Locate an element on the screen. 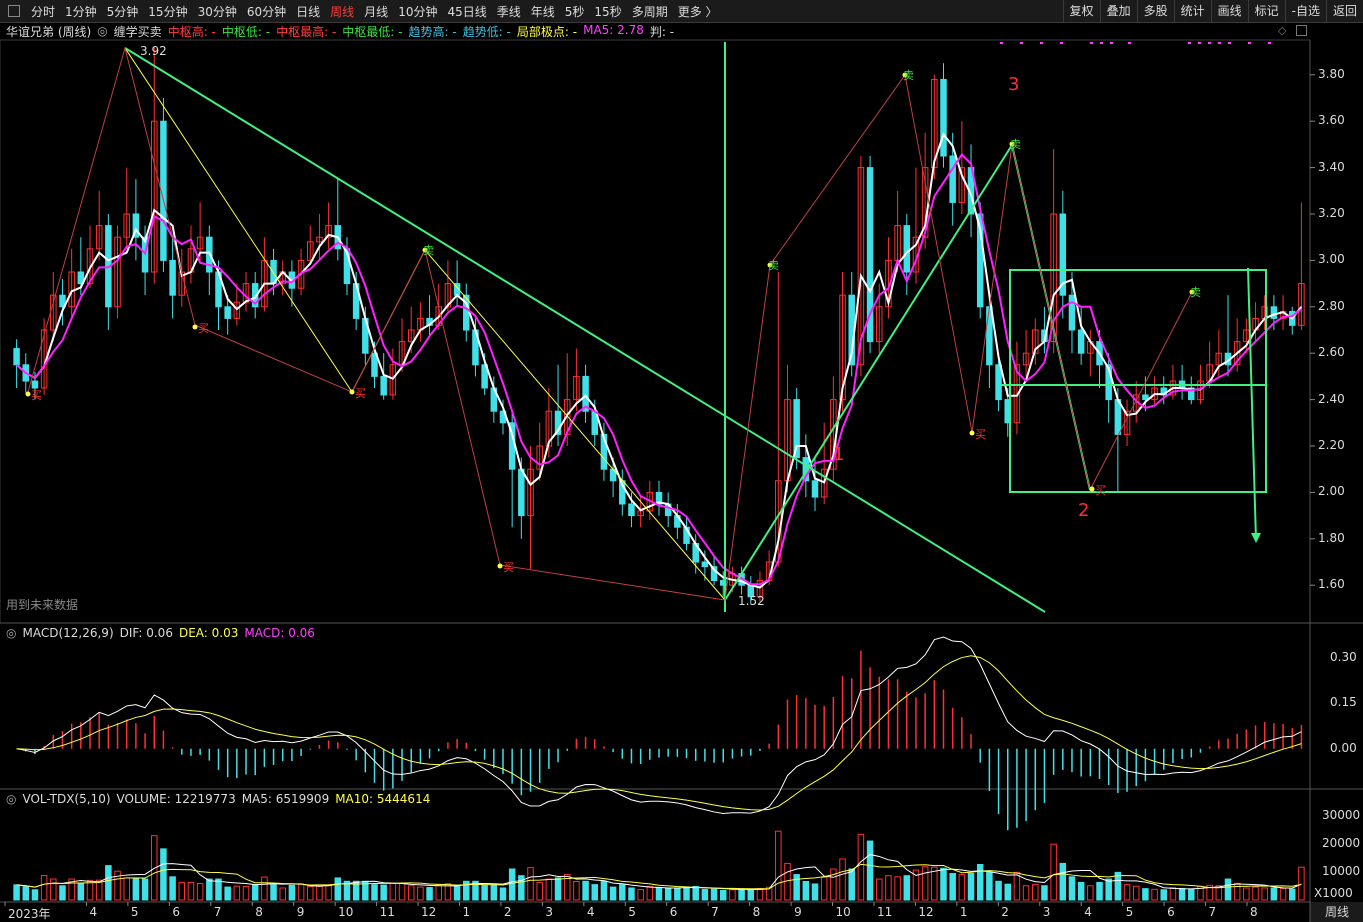  panel-close-icon is located at coordinates (1301, 30).